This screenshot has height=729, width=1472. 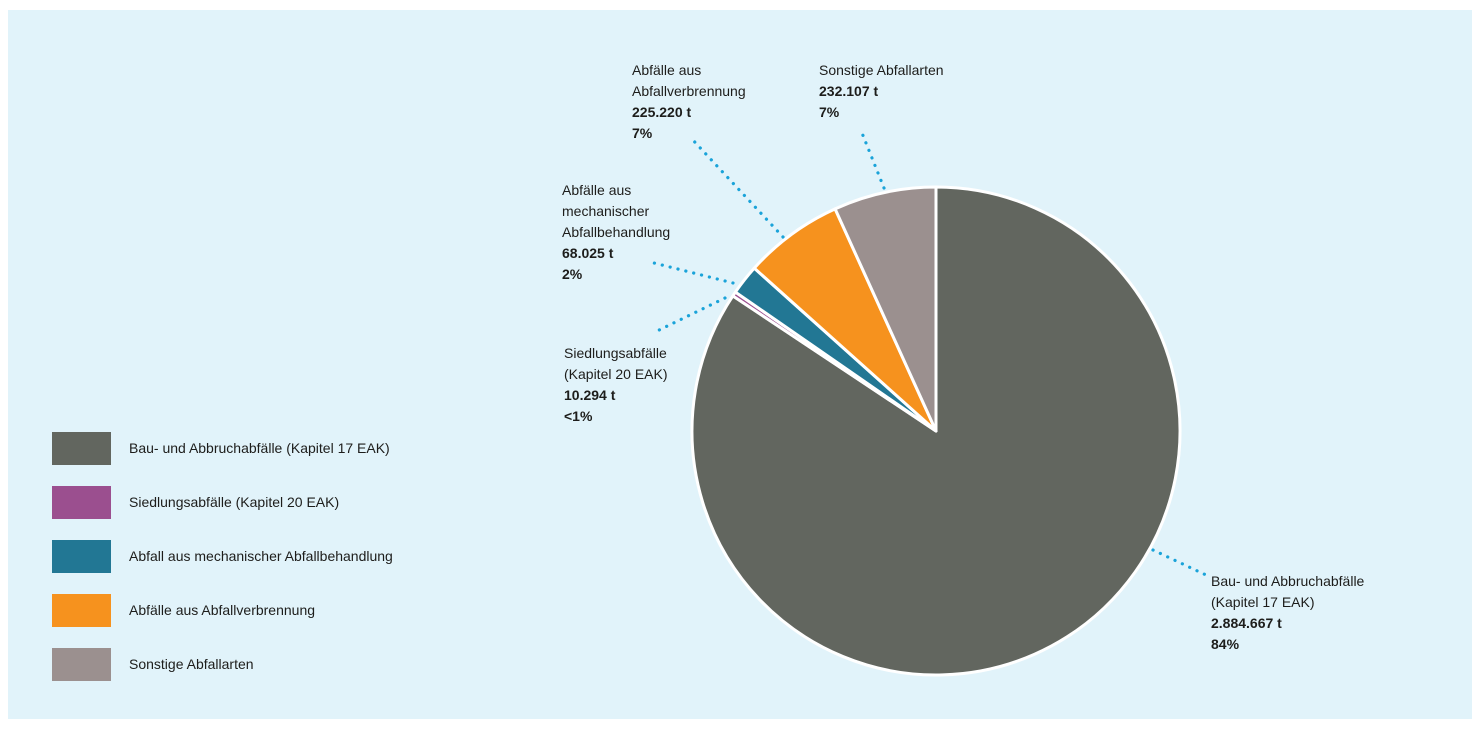 What do you see at coordinates (829, 112) in the screenshot?
I see `callout-sonstige-percent: 7%` at bounding box center [829, 112].